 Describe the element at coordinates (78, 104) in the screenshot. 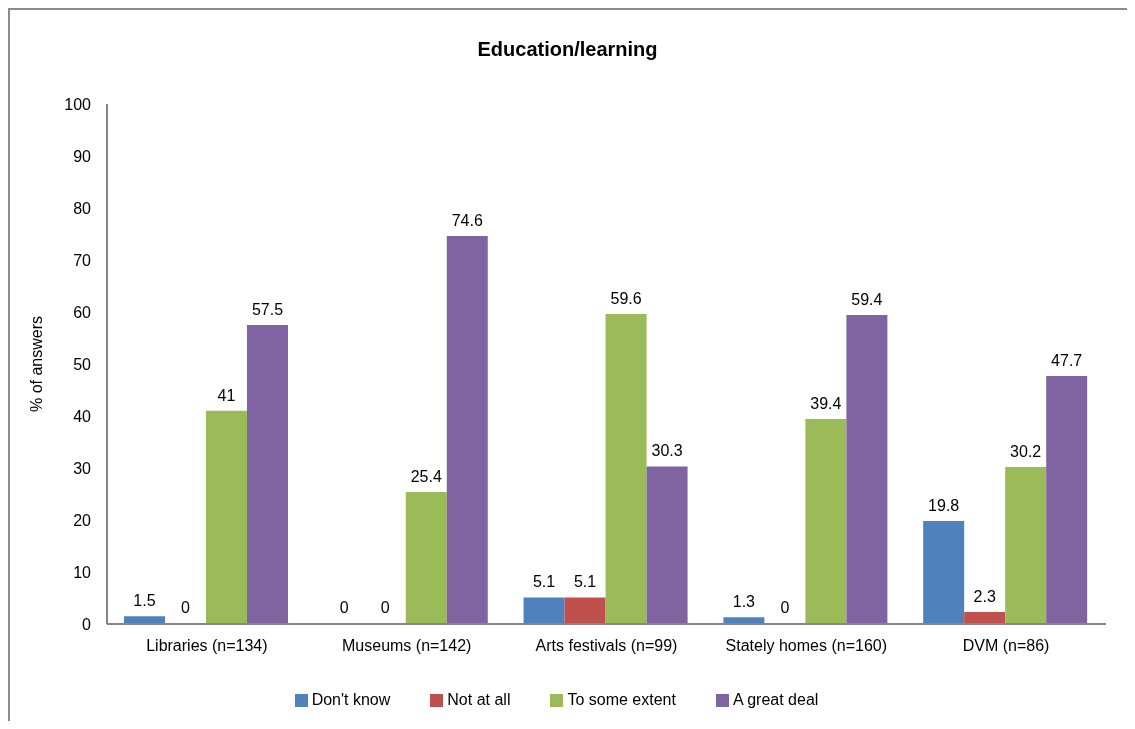

I see `y-tick-label: 100` at that location.